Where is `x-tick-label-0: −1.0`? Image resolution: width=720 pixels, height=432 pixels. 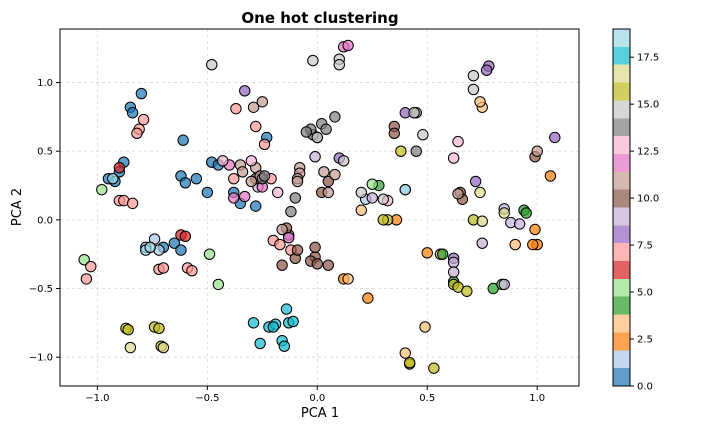 x-tick-label-0: −1.0 is located at coordinates (97, 398).